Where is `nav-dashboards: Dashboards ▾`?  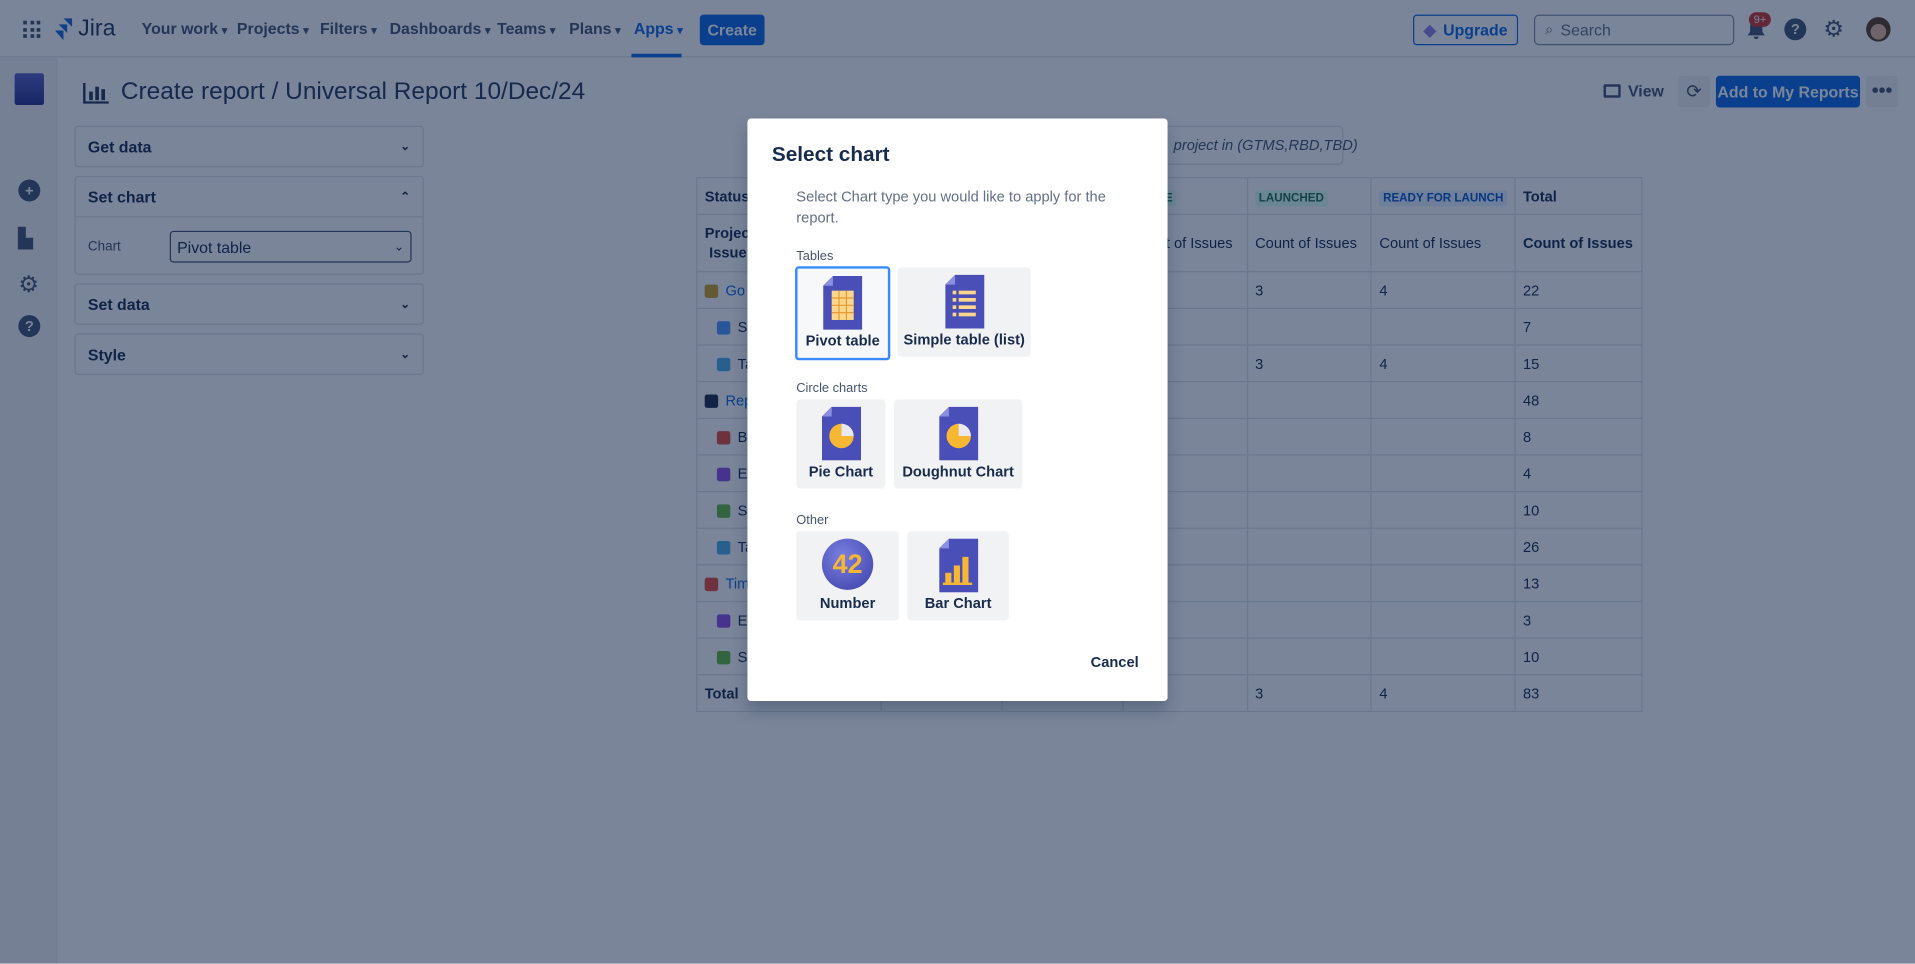 nav-dashboards: Dashboards ▾ is located at coordinates (440, 28).